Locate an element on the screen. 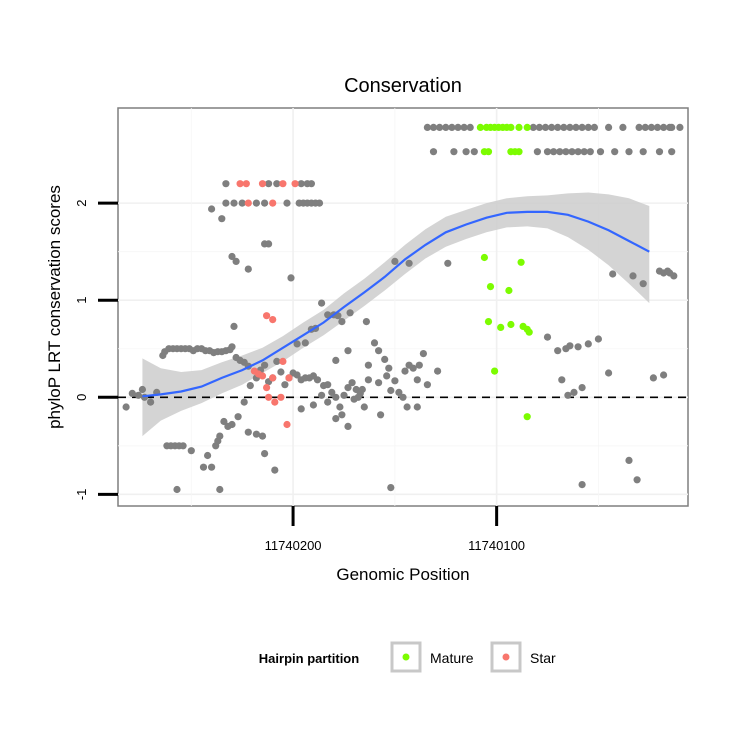 The width and height of the screenshot is (750, 750). legend-label-mature: Mature is located at coordinates (452, 658).